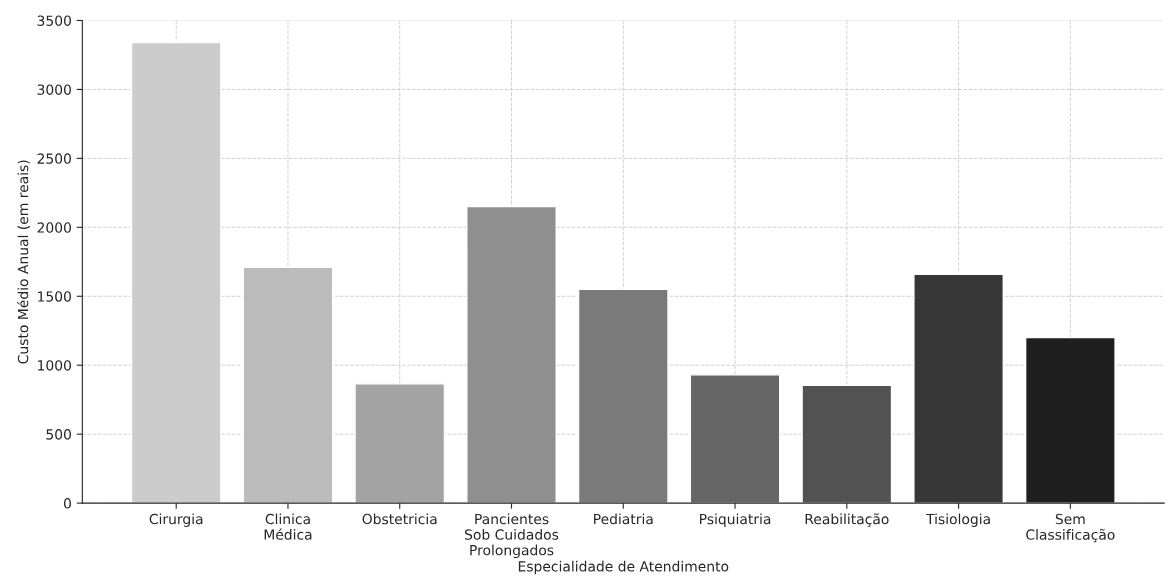  I want to click on x-tick-label: Reabilitação, so click(847, 520).